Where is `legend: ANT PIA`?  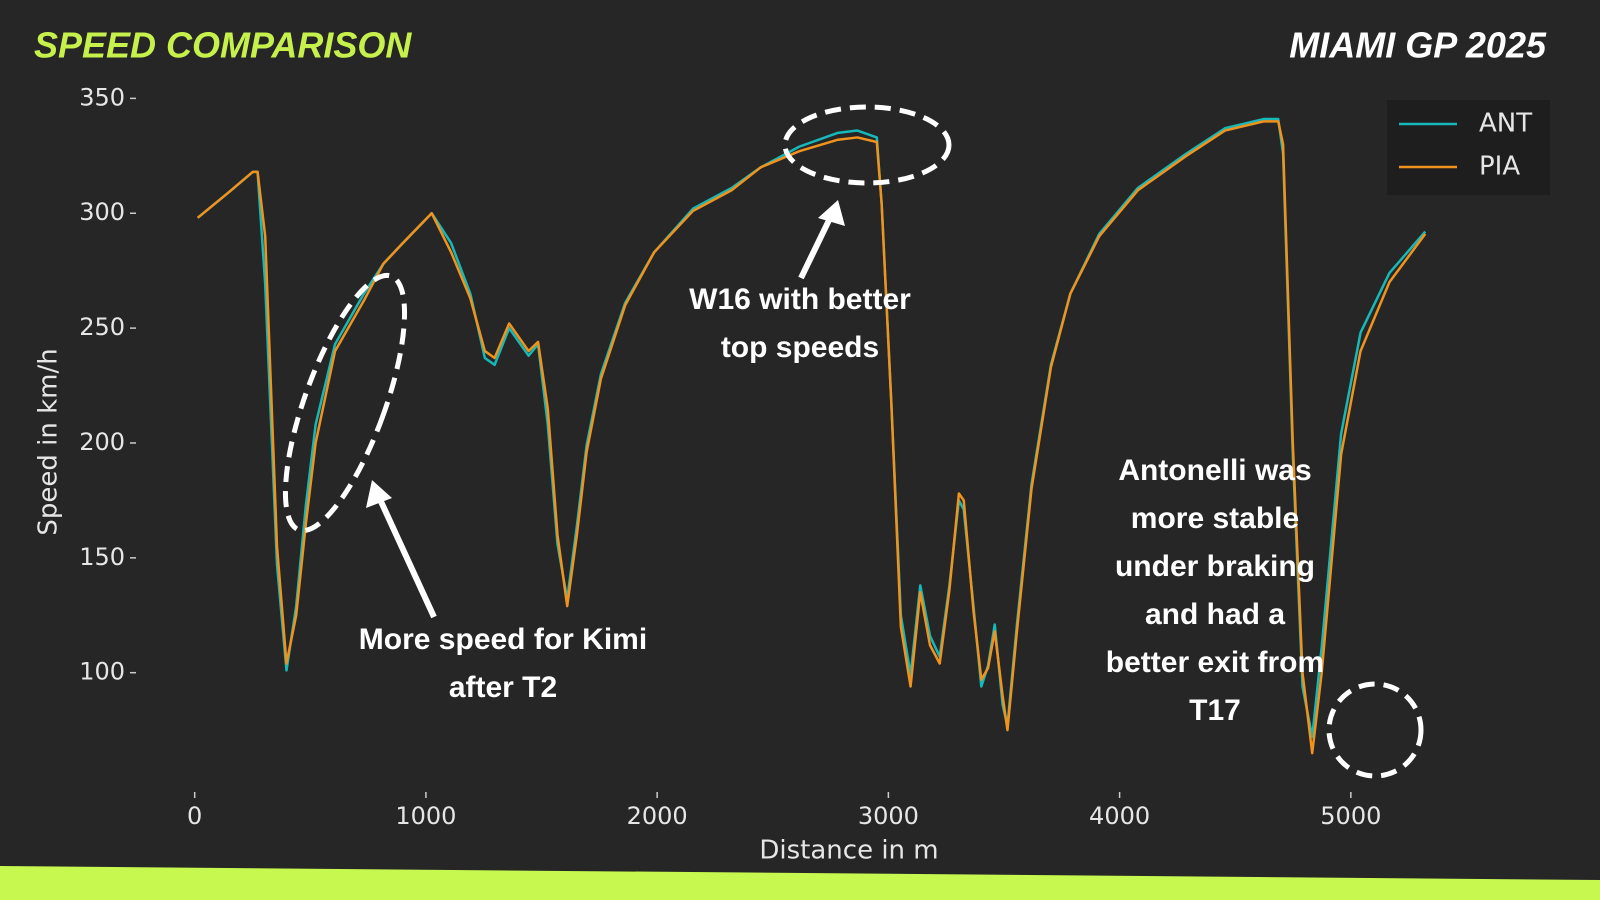 legend: ANT PIA is located at coordinates (1468, 147).